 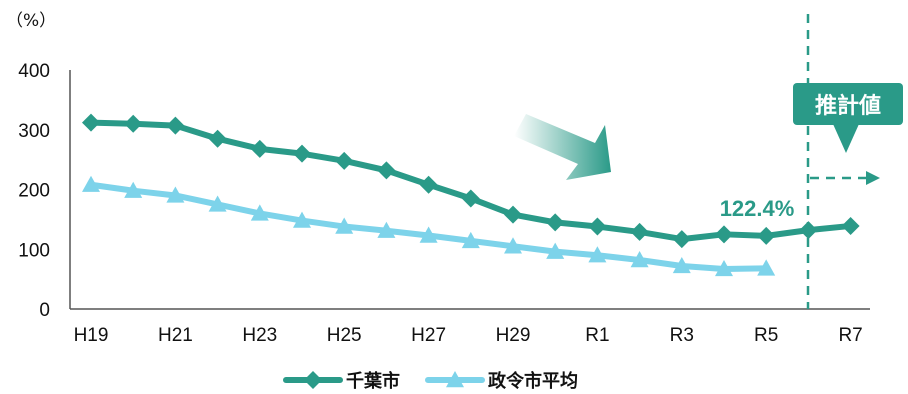 I want to click on y-tick-label: 0, so click(x=44, y=310).